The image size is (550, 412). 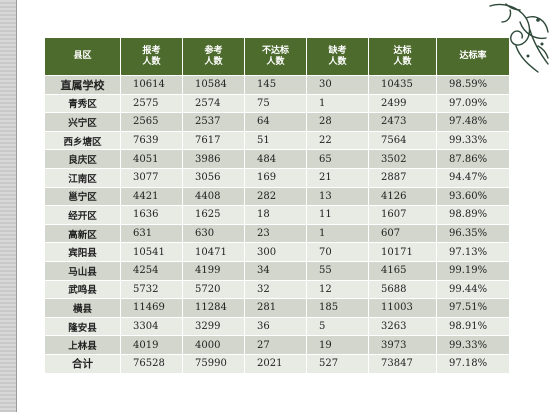 What do you see at coordinates (473, 56) in the screenshot?
I see `header-pass-rate: 达标率` at bounding box center [473, 56].